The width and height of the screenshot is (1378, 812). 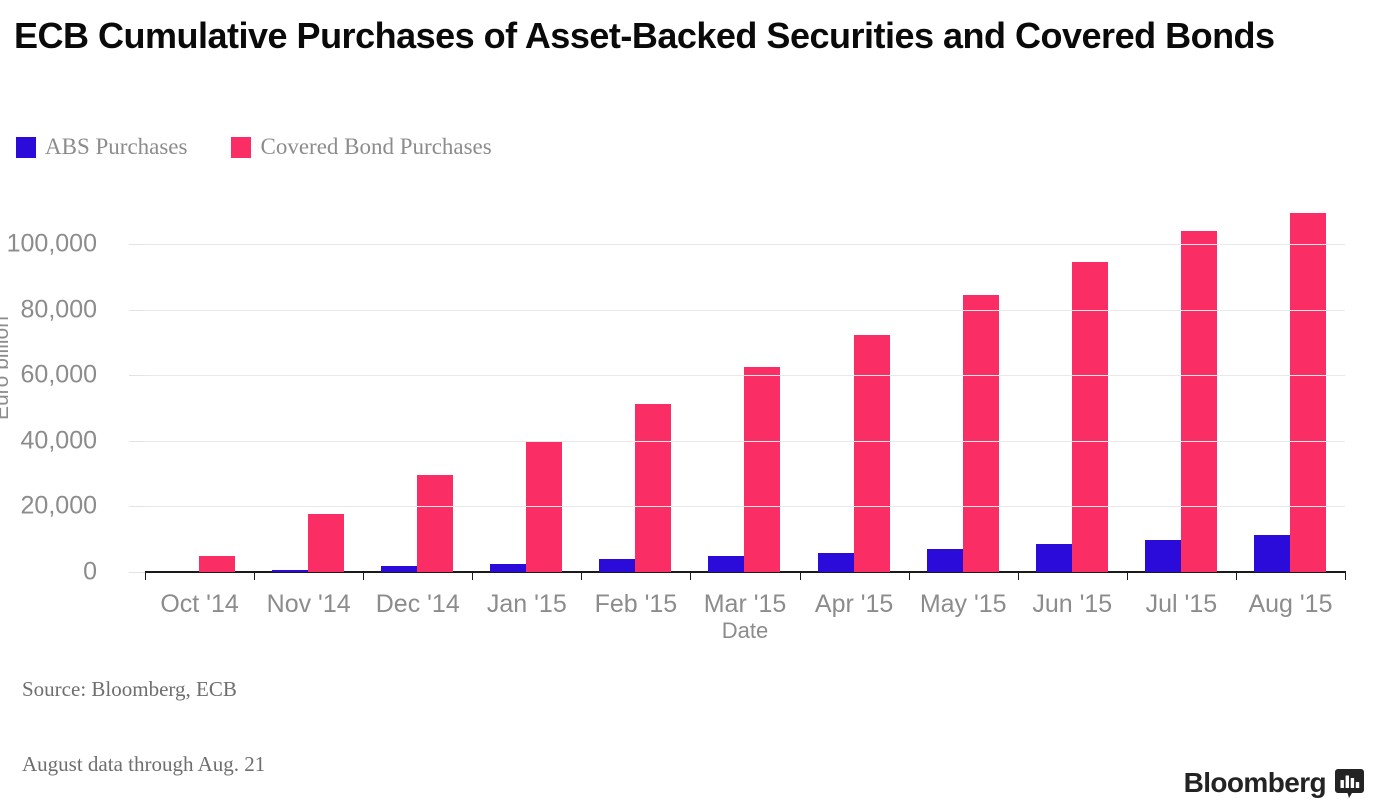 I want to click on x-tick-mark-end, so click(x=1345, y=576).